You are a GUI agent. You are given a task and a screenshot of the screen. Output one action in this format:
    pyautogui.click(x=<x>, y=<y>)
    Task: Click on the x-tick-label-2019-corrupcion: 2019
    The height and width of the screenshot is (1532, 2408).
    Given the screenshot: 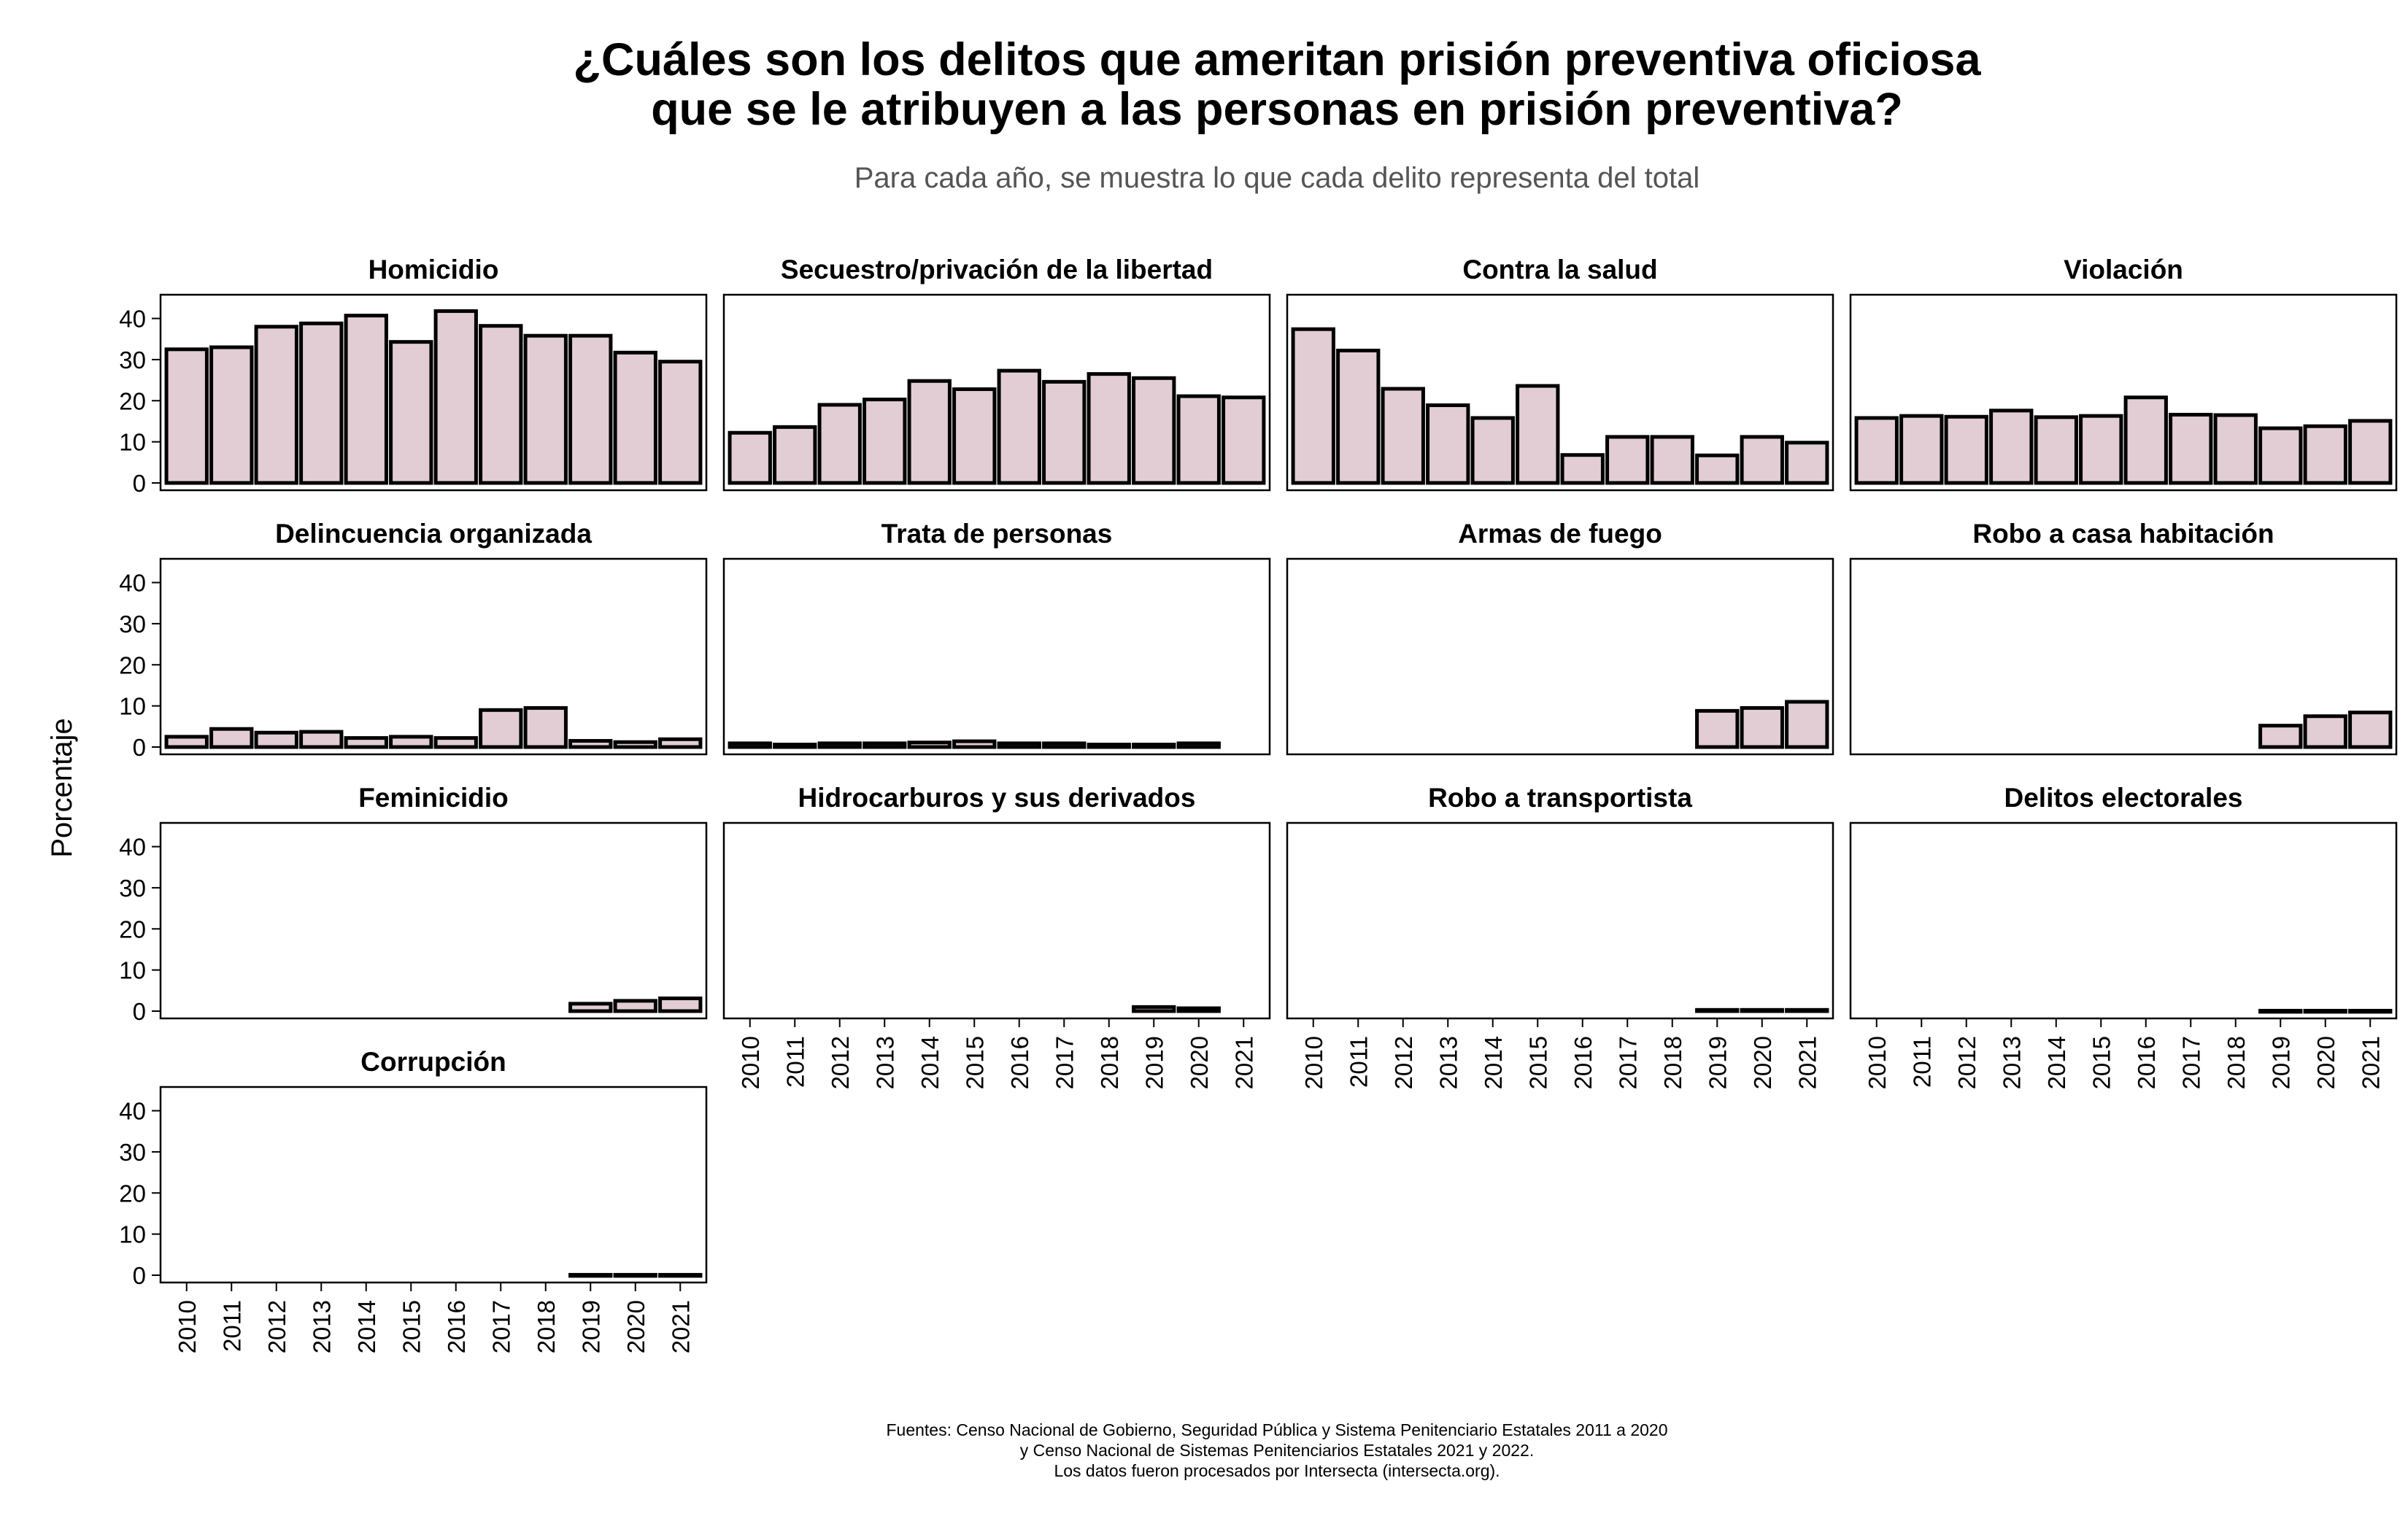 What is the action you would take?
    pyautogui.click(x=590, y=1327)
    